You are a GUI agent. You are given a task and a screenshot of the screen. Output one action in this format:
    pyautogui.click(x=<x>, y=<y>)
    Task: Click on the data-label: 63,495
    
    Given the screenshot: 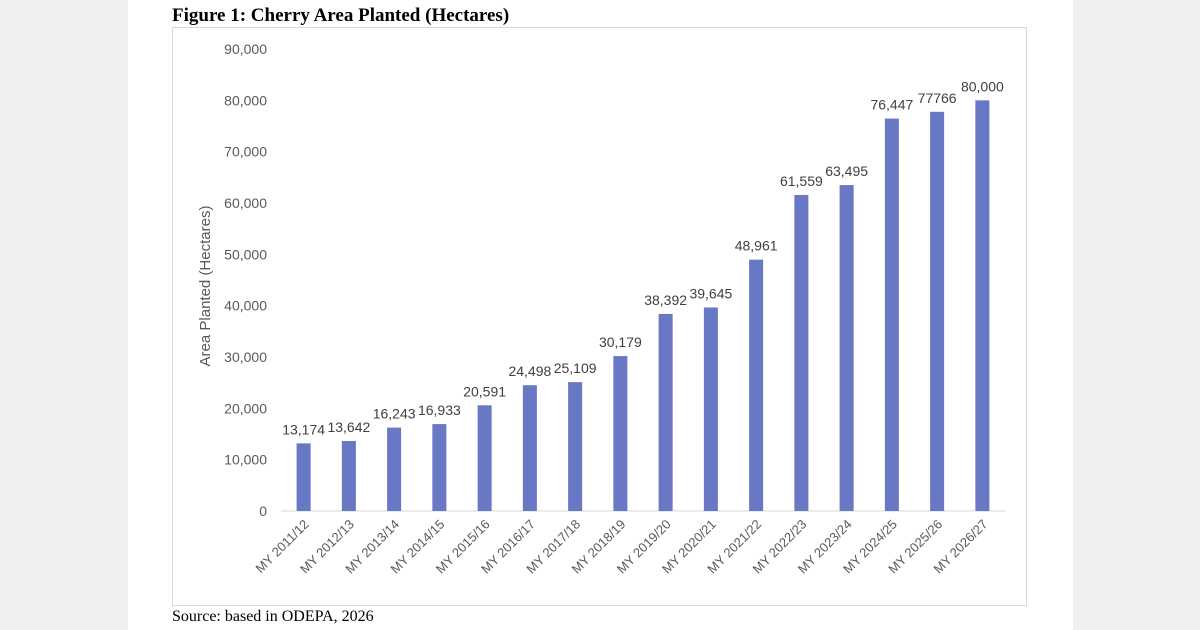 What is the action you would take?
    pyautogui.click(x=846, y=171)
    